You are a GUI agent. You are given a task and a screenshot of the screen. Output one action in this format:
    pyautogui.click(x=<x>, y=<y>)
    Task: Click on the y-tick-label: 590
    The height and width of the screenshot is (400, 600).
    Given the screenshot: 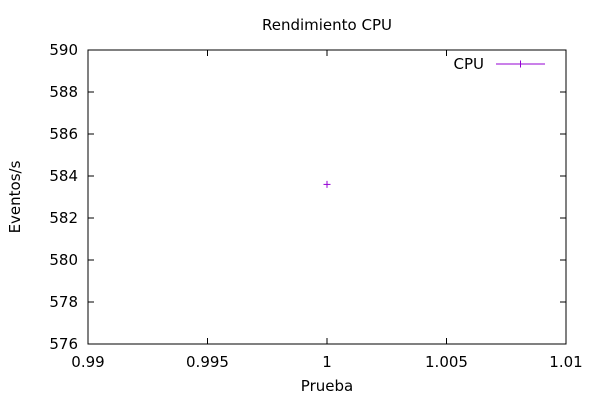 What is the action you would take?
    pyautogui.click(x=63, y=50)
    